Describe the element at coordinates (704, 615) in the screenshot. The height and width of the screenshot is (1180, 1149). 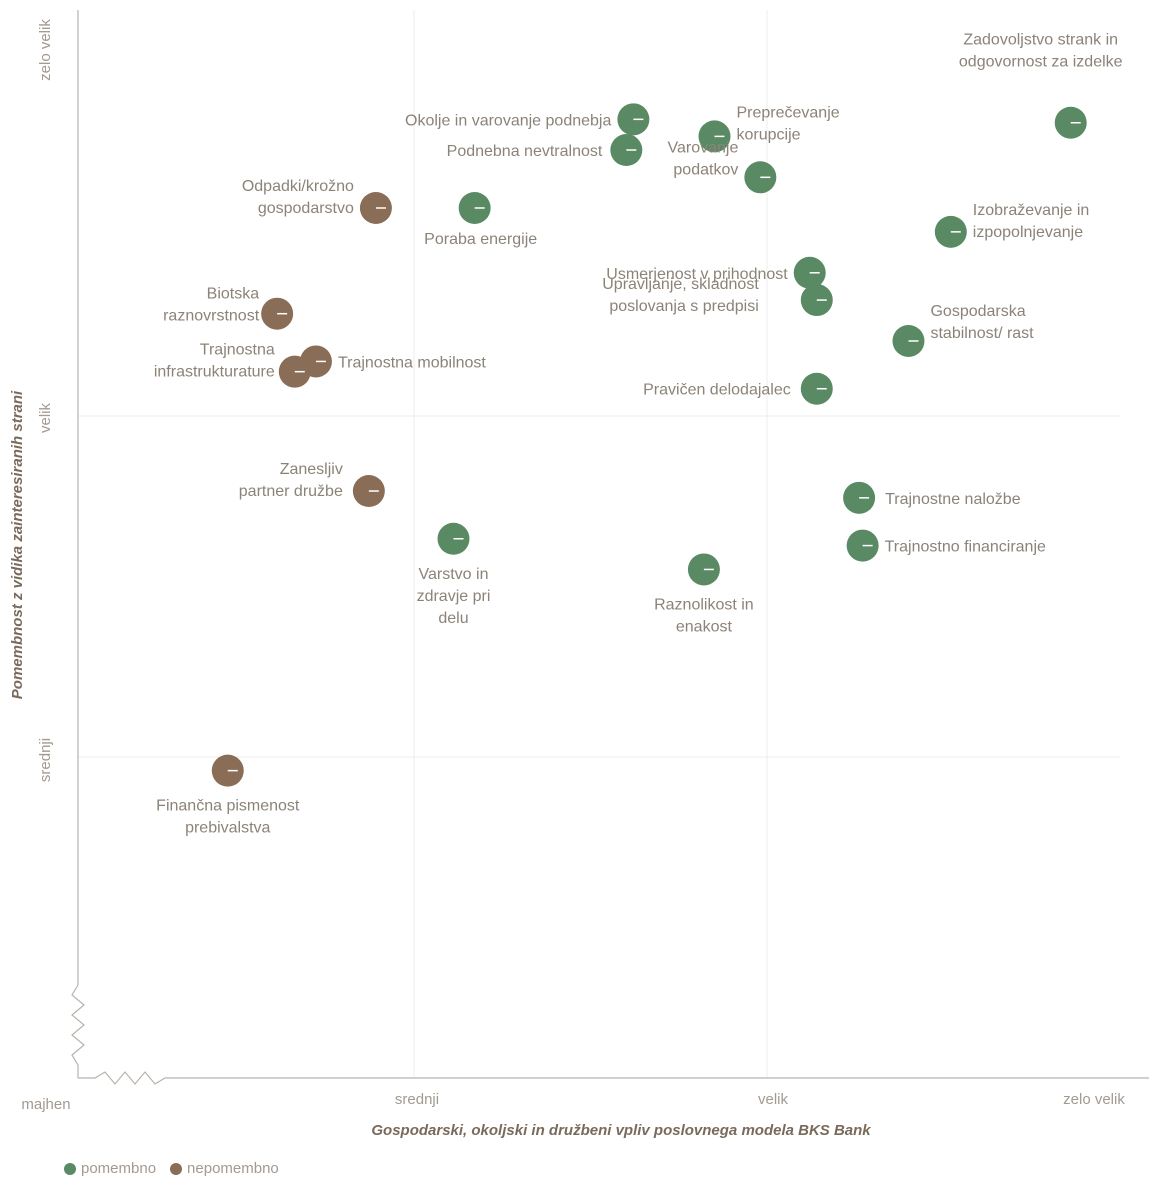
I see `data-label: Raznolikost in enakost` at that location.